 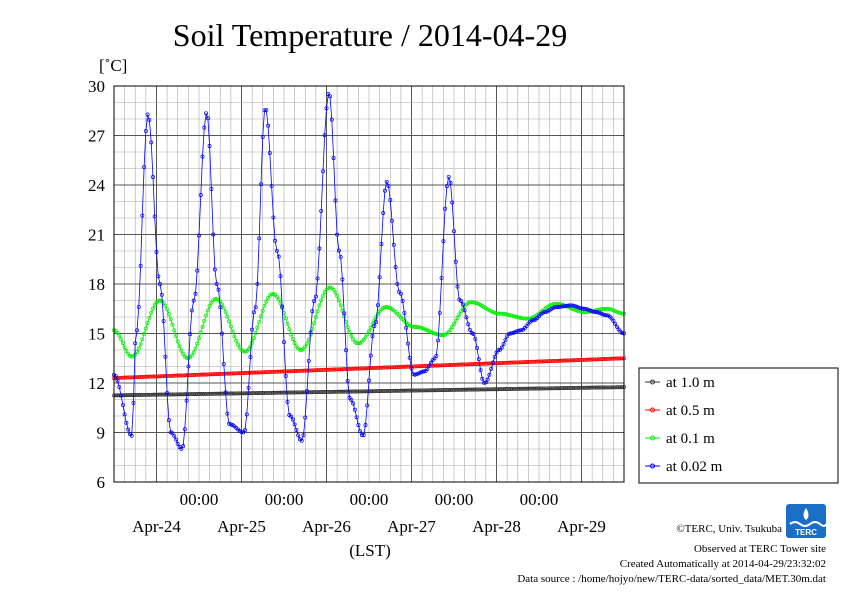 What do you see at coordinates (760, 549) in the screenshot?
I see `observed-text: Observed at TERC Tower site` at bounding box center [760, 549].